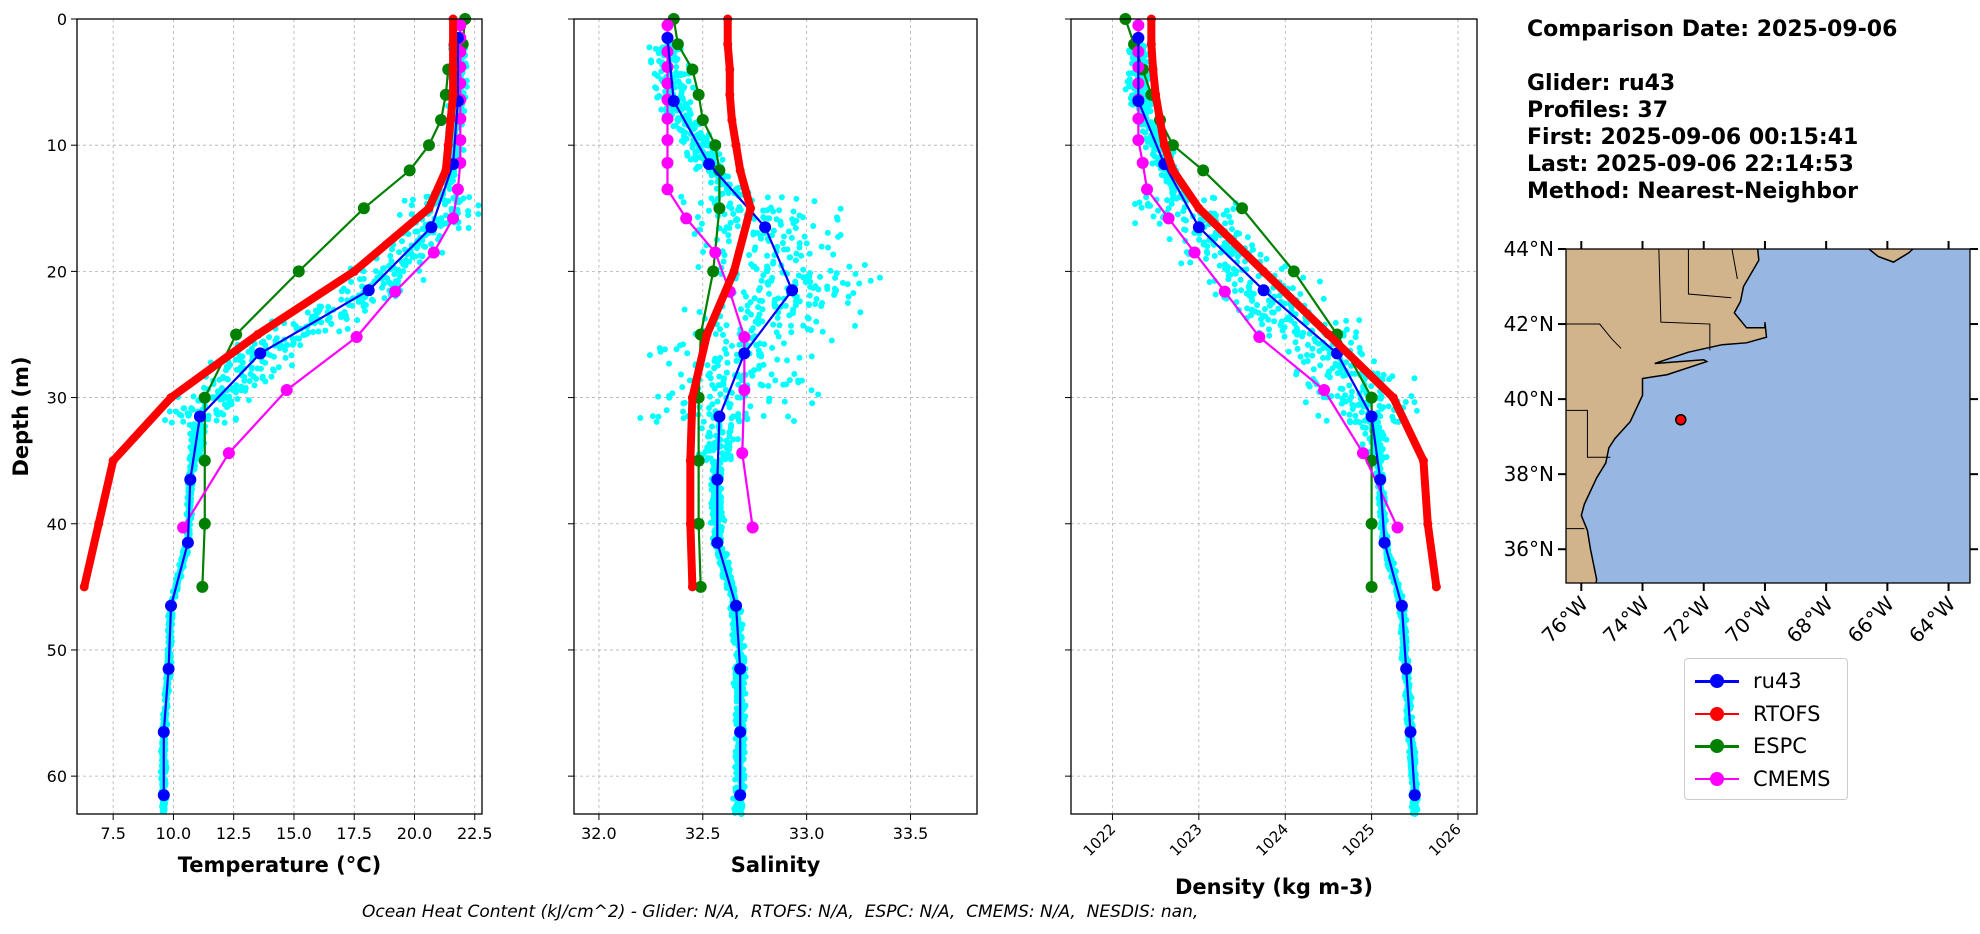 This screenshot has width=1980, height=934. What do you see at coordinates (294, 833) in the screenshot?
I see `x-tick-label: 15.0` at bounding box center [294, 833].